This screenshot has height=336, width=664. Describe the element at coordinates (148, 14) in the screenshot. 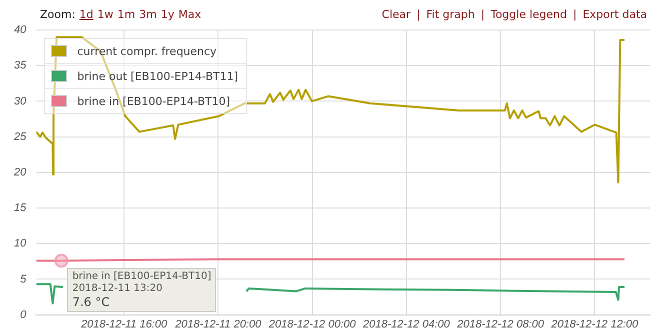

I see `text: 3m` at that location.